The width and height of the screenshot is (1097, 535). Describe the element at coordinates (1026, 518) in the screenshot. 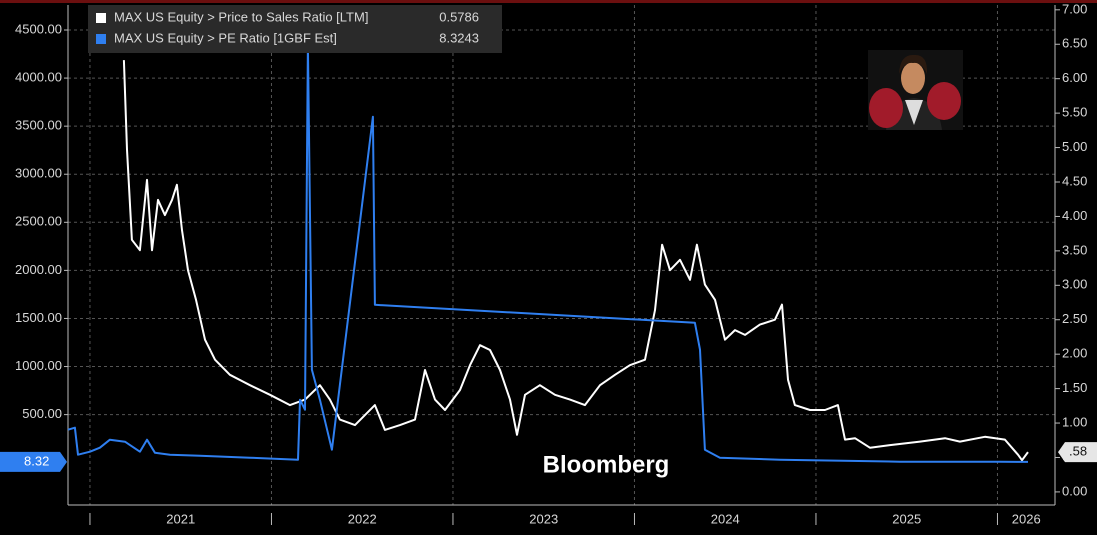

I see `x-tick-label: 2026` at that location.